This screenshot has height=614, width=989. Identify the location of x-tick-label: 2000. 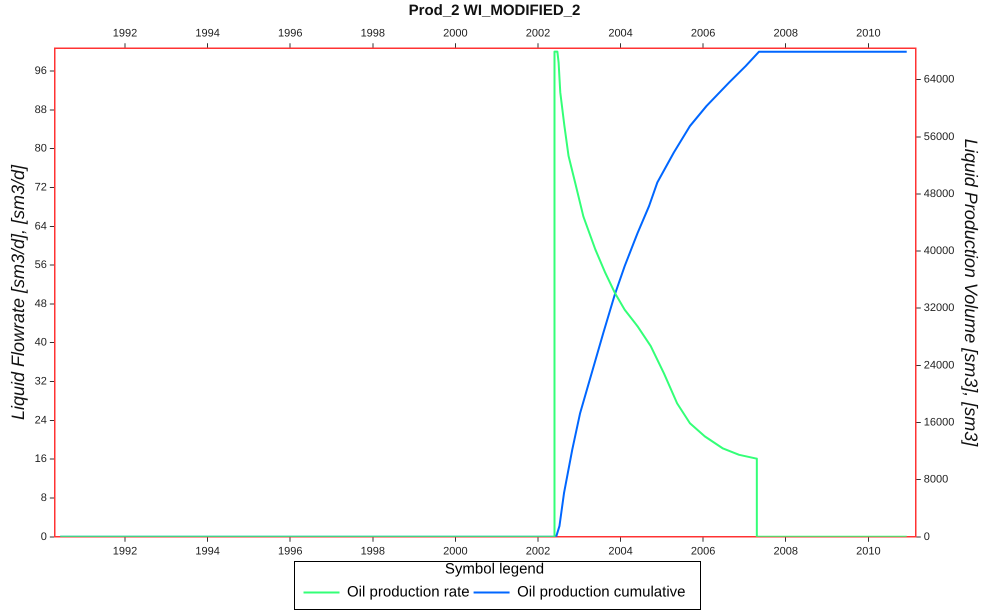
(455, 34).